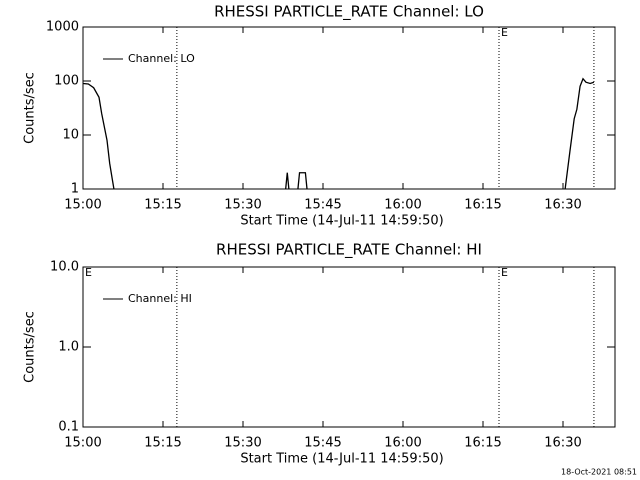 This screenshot has height=480, width=640. I want to click on y-tick-label: 1.0, so click(68, 347).